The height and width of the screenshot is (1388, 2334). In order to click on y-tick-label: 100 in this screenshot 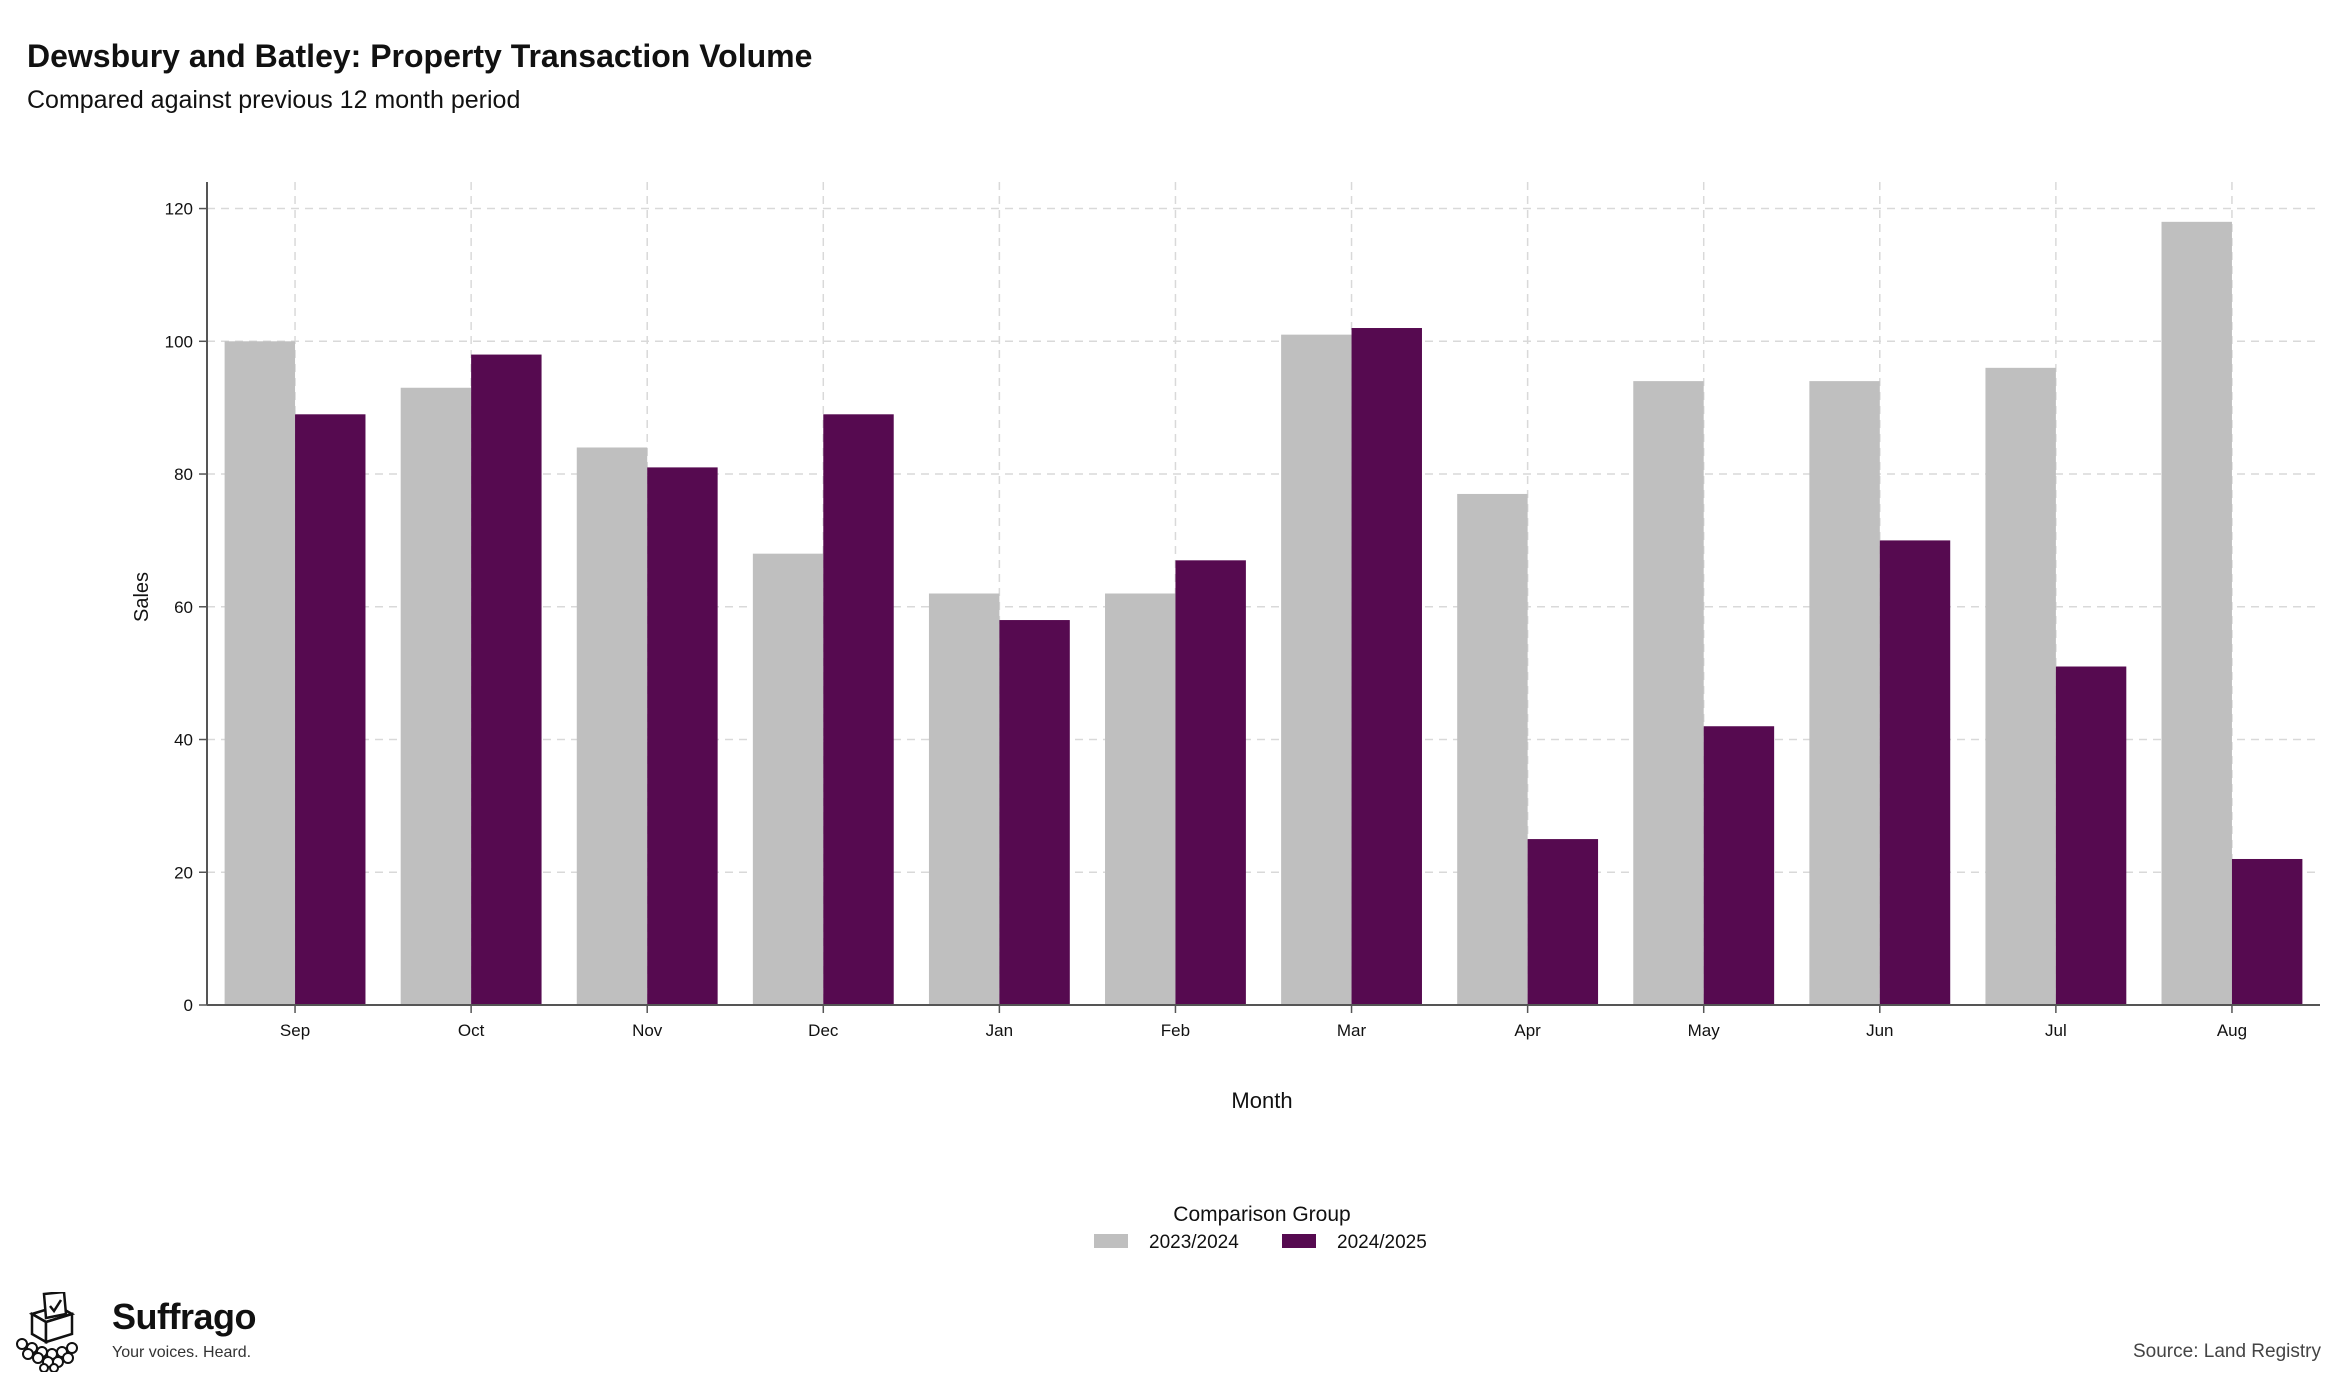, I will do `click(179, 341)`.